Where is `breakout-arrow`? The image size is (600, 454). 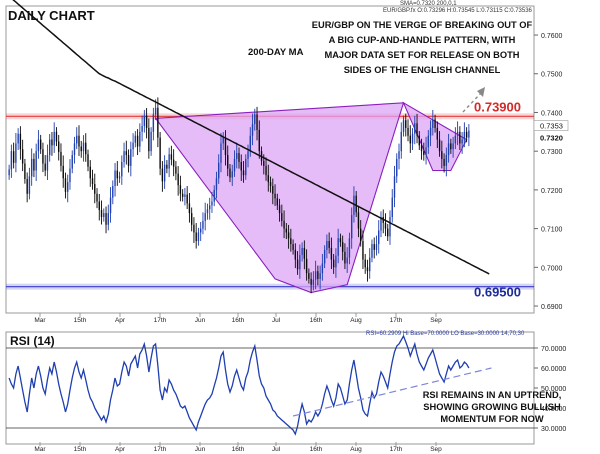
breakout-arrow is located at coordinates (473, 100).